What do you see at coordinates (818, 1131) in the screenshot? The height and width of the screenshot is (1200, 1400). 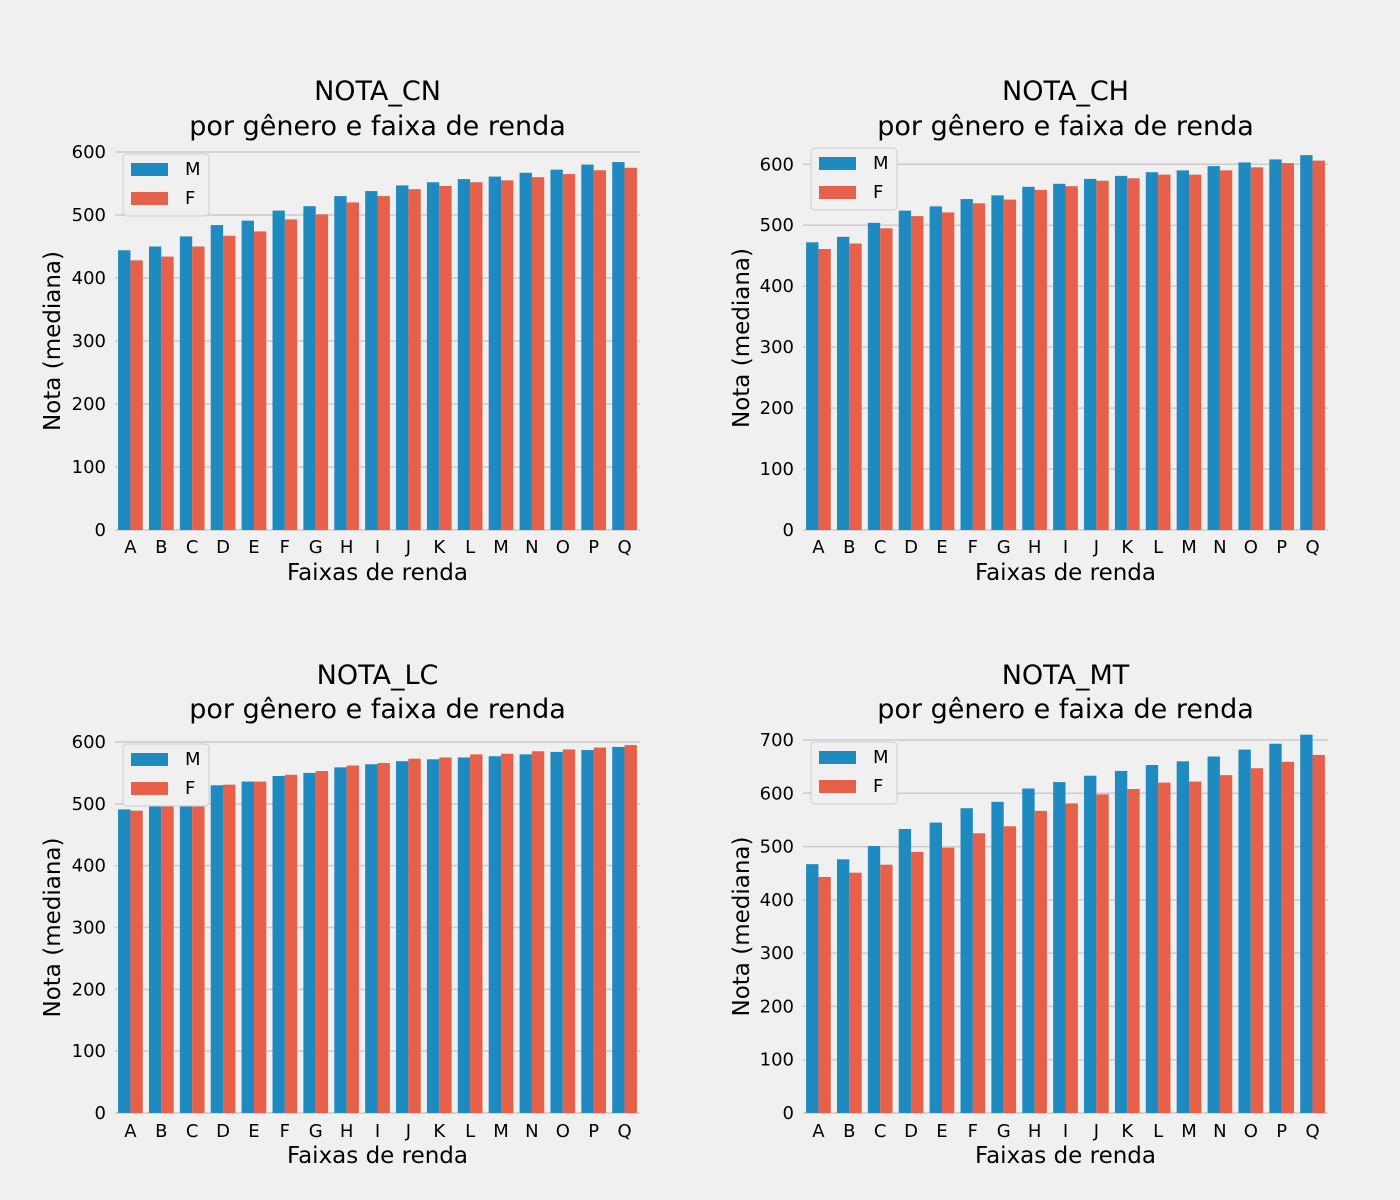 I see `x-tick-label: A` at bounding box center [818, 1131].